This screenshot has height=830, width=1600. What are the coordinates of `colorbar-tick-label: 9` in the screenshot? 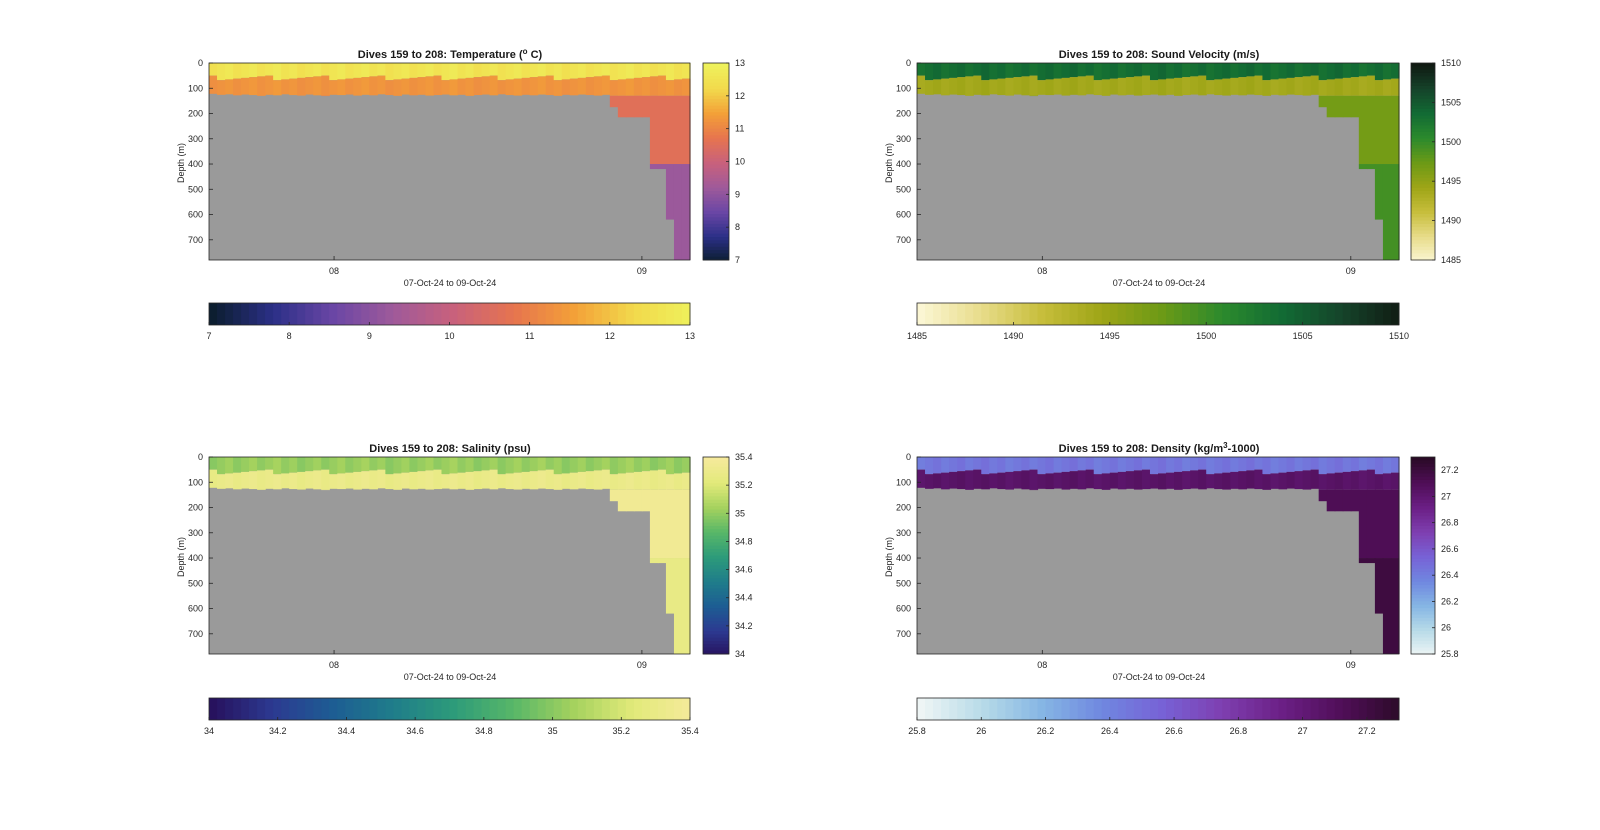 It's located at (737, 194).